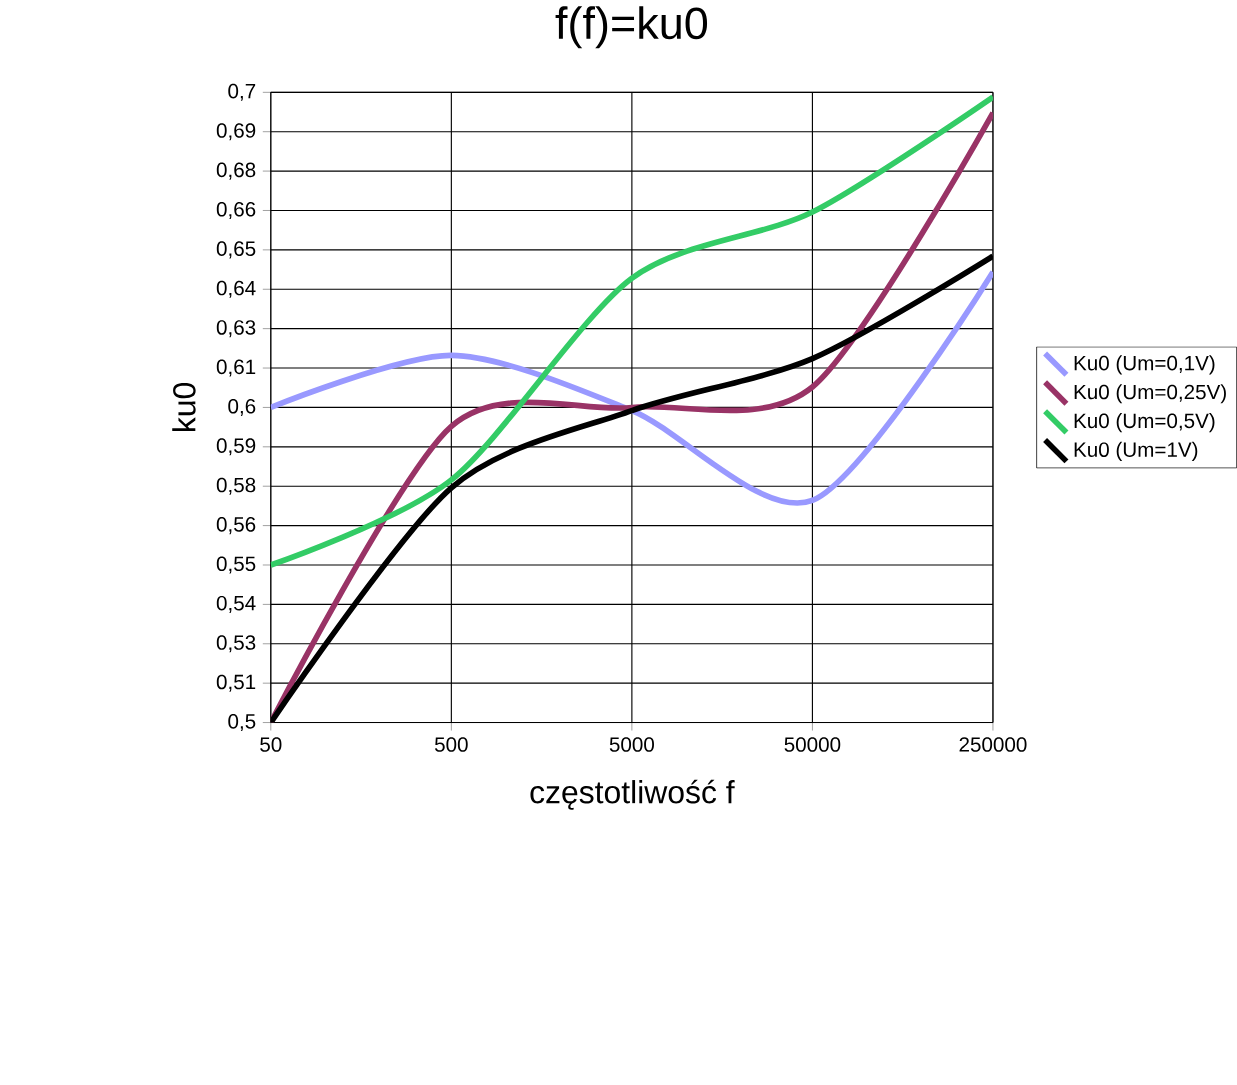 This screenshot has width=1237, height=1085. Describe the element at coordinates (236, 644) in the screenshot. I see `y-tick-label: 0,53` at that location.